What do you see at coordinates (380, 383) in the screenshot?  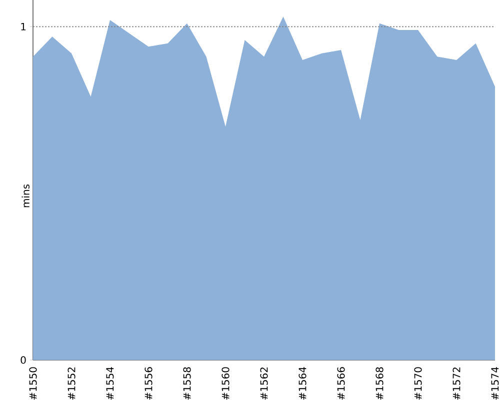 I see `x-tick-label: #1568` at bounding box center [380, 383].